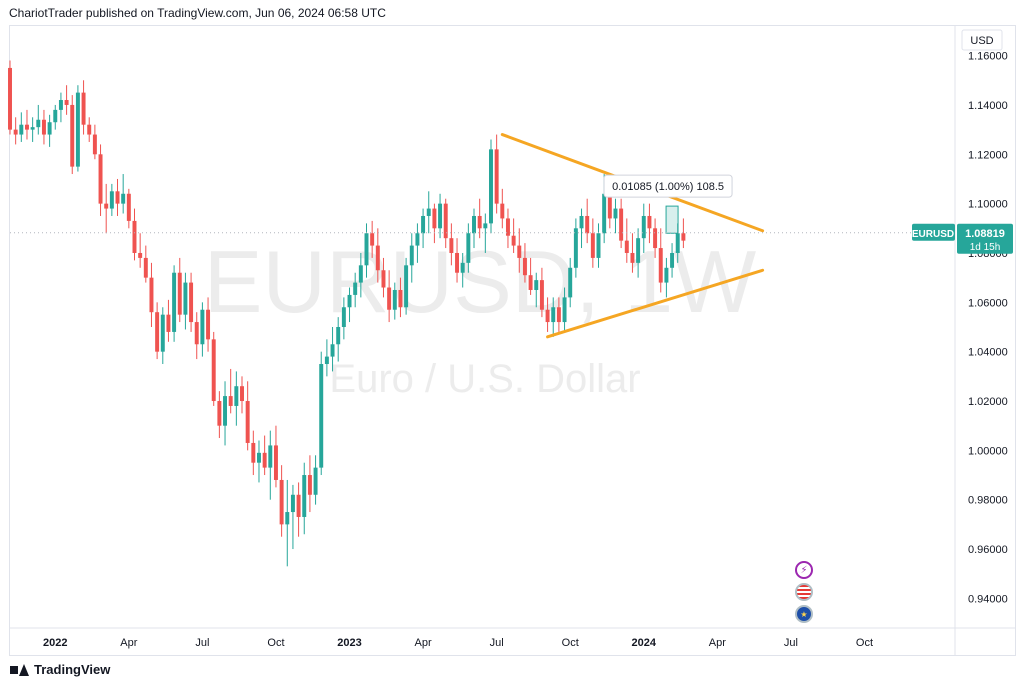  Describe the element at coordinates (804, 570) in the screenshot. I see `lightning-icon: ⚡` at that location.